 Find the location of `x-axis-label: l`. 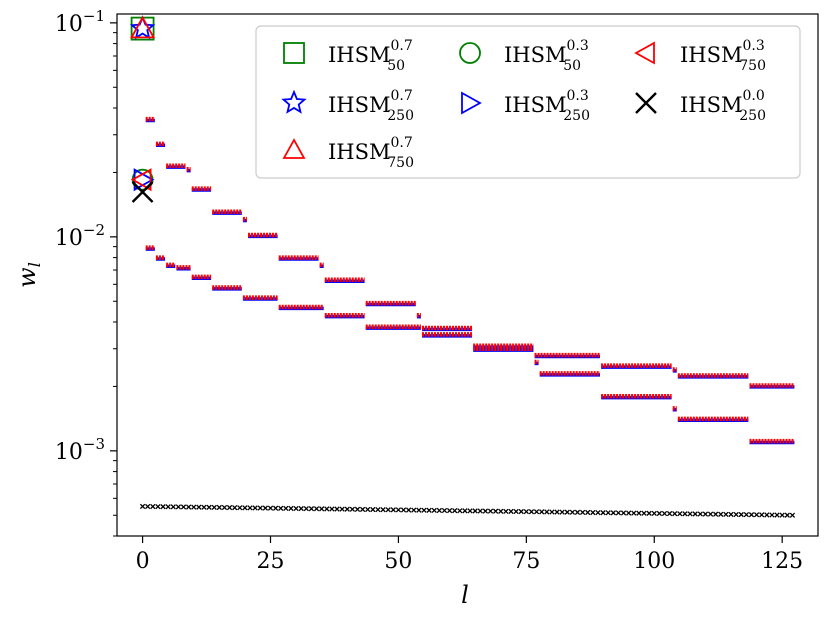

x-axis-label: l is located at coordinates (465, 595).